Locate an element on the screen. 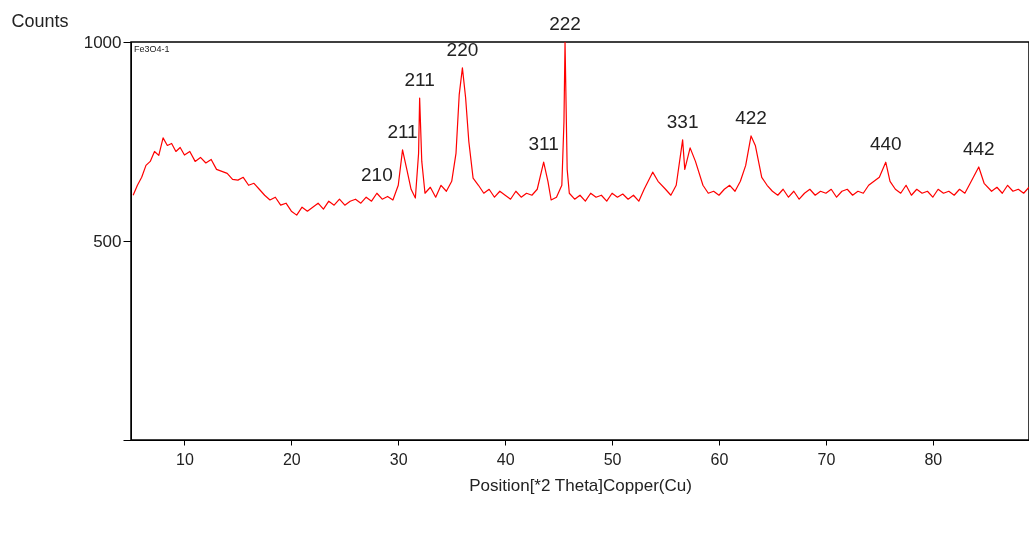 This screenshot has height=533, width=1029. annotation: 220 is located at coordinates (462, 49).